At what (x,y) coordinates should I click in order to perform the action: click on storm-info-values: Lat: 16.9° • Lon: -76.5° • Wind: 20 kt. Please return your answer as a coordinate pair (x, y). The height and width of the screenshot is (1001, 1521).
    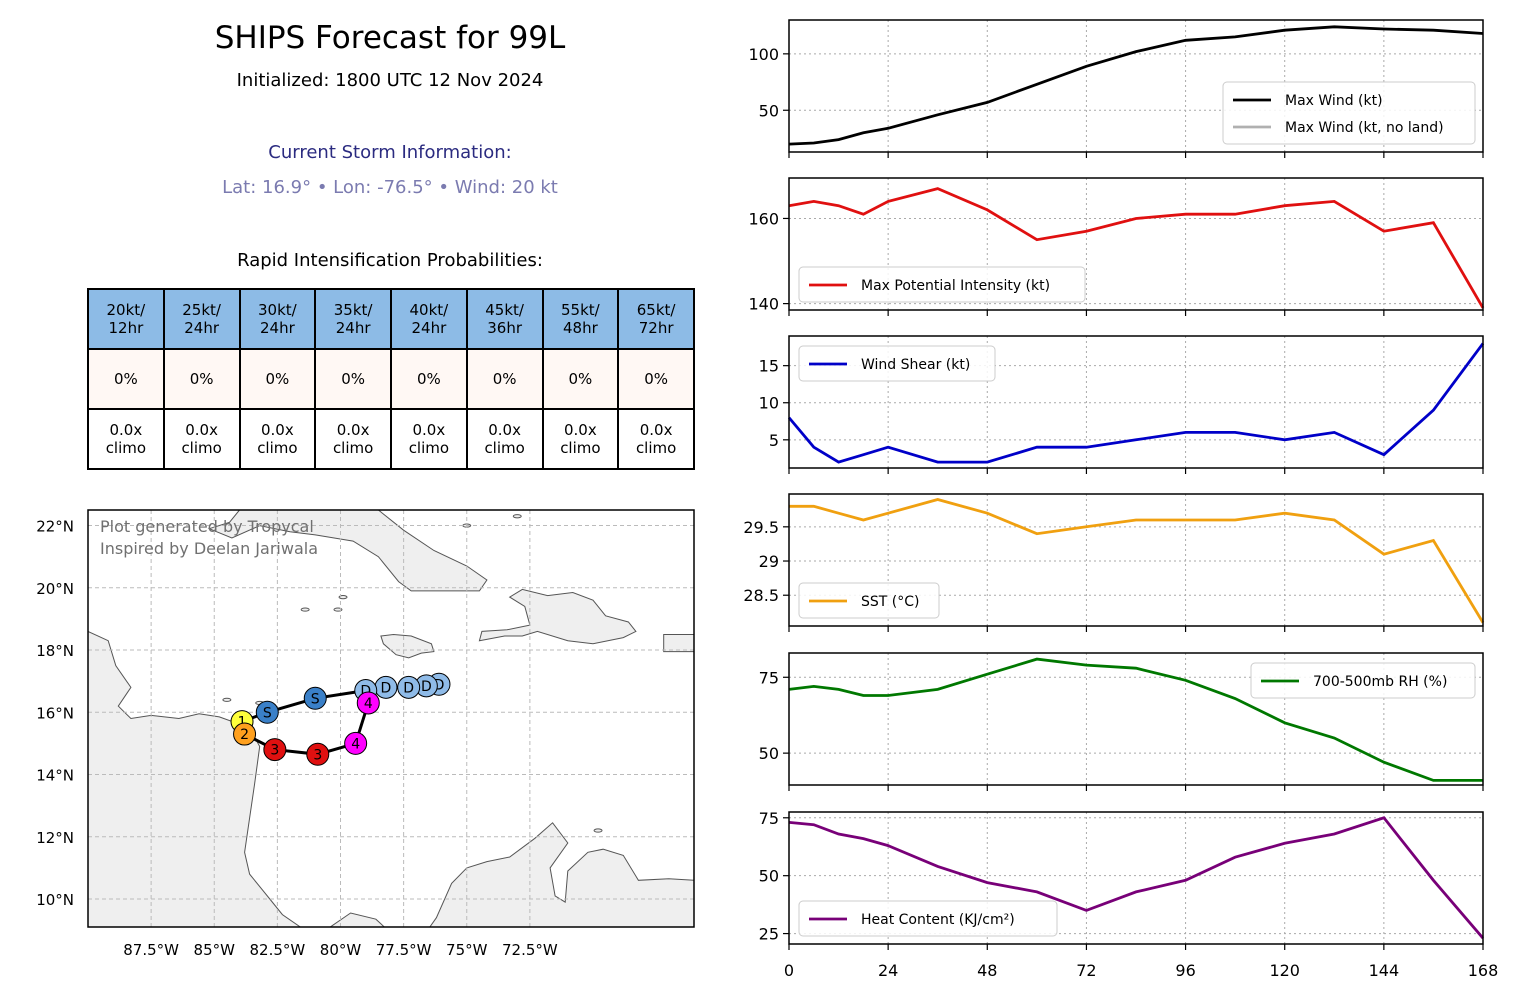
    Looking at the image, I should click on (390, 187).